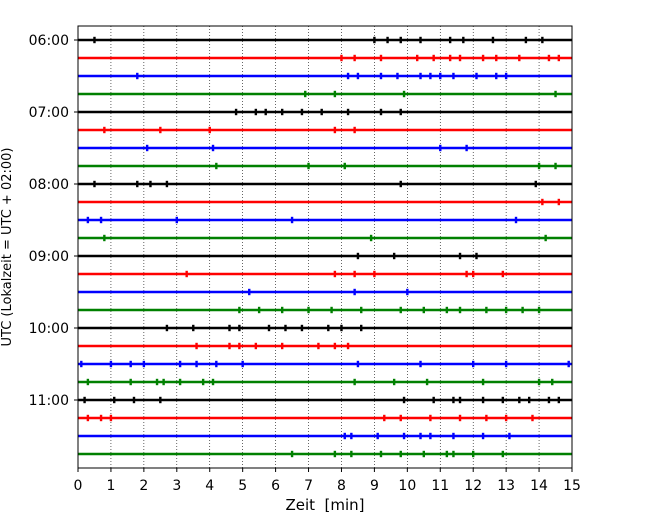 This screenshot has width=650, height=520. What do you see at coordinates (7, 247) in the screenshot?
I see `y-axis-title: UTC (Lokalzeit = UTC + 02:00)` at bounding box center [7, 247].